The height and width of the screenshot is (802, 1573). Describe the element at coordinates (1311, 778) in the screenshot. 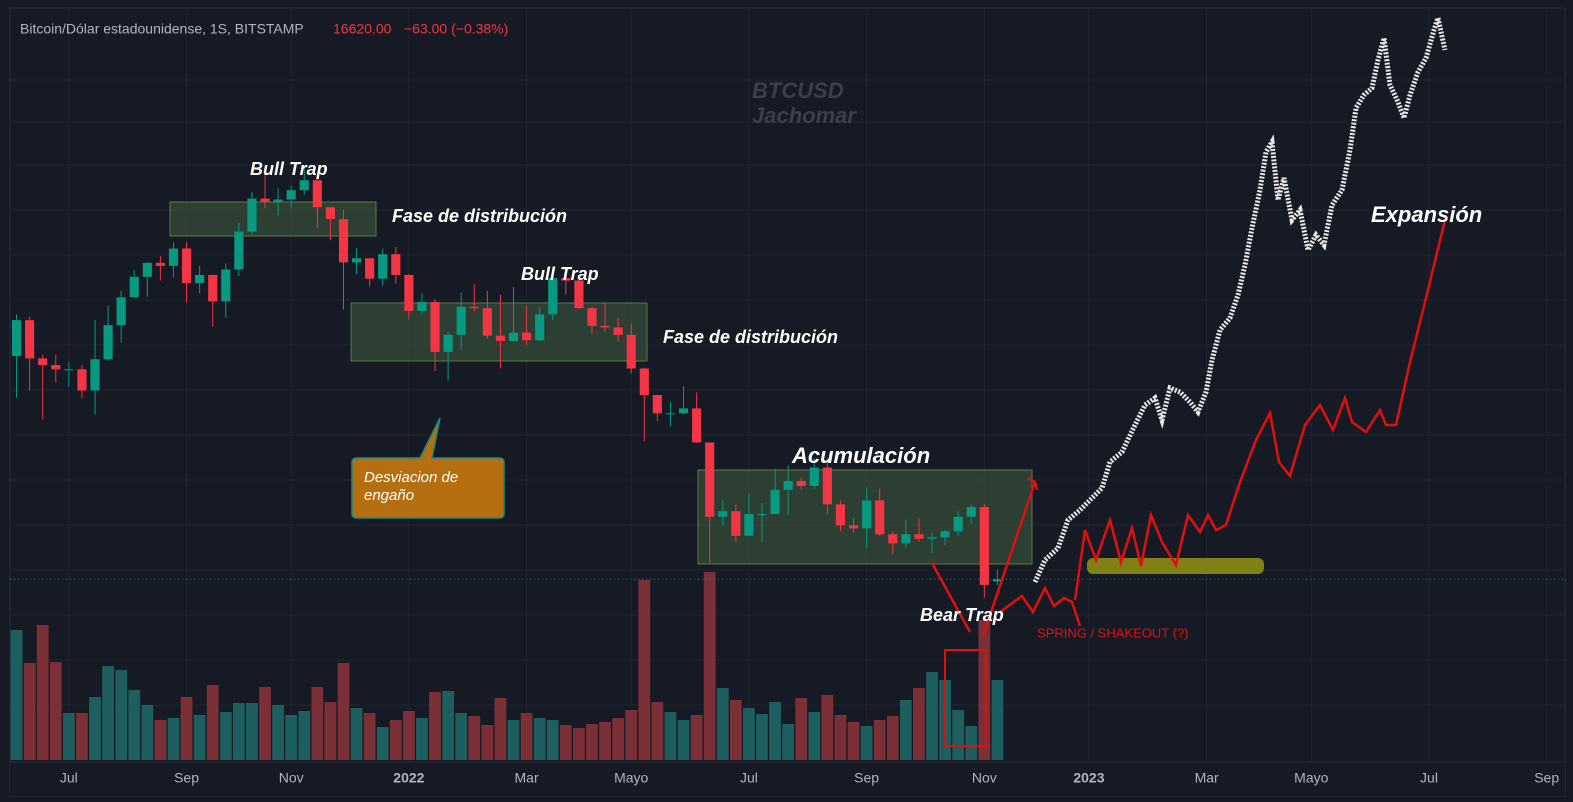

I see `x-tick-label: Mayo` at that location.